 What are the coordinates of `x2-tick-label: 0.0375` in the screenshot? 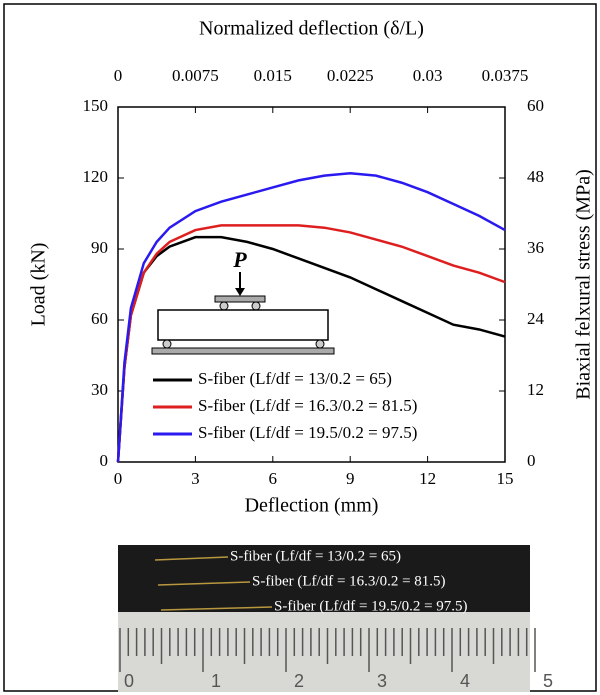 It's located at (505, 75).